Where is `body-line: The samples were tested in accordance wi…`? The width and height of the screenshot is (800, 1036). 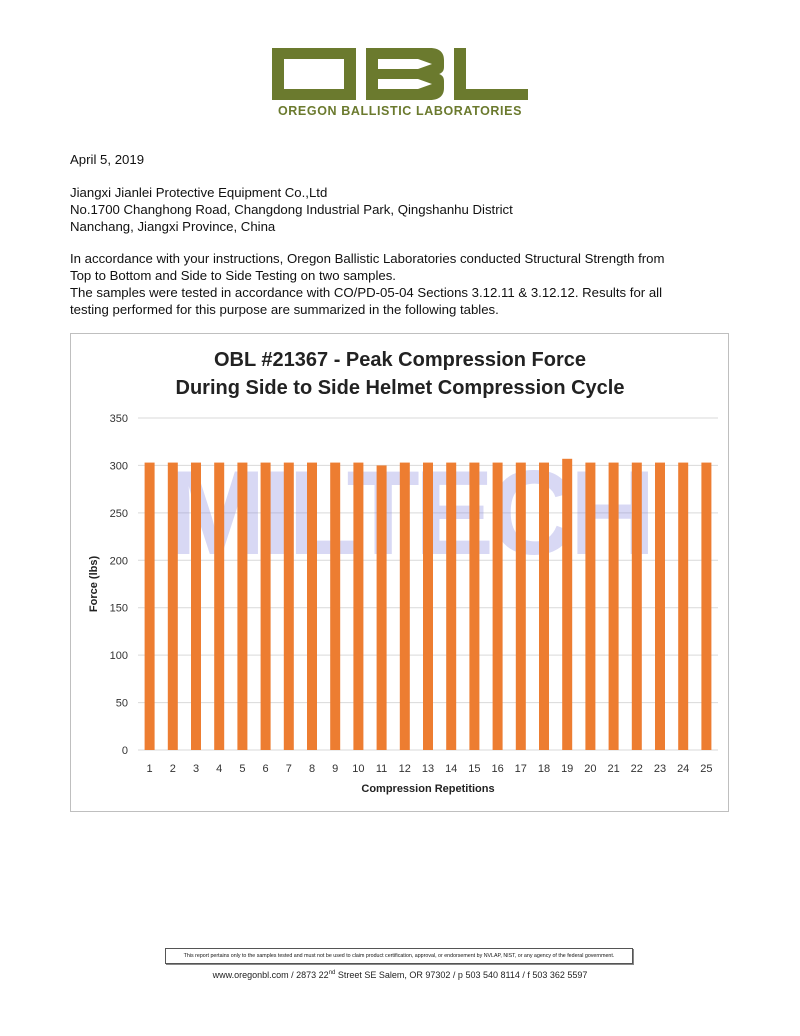 body-line: The samples were tested in accordance wi… is located at coordinates (366, 292).